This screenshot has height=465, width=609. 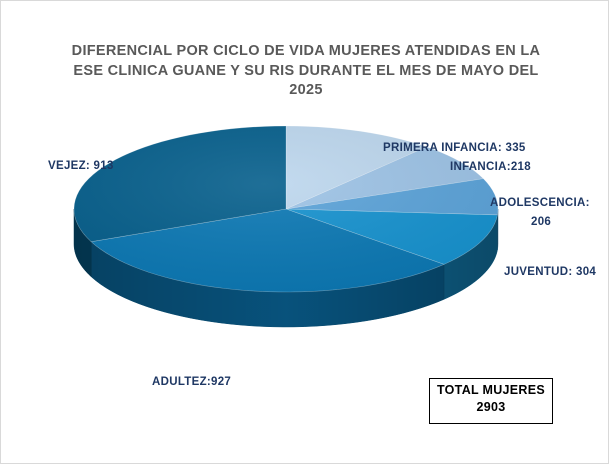 I want to click on label-infancia: INFANCIA:218, so click(x=490, y=167).